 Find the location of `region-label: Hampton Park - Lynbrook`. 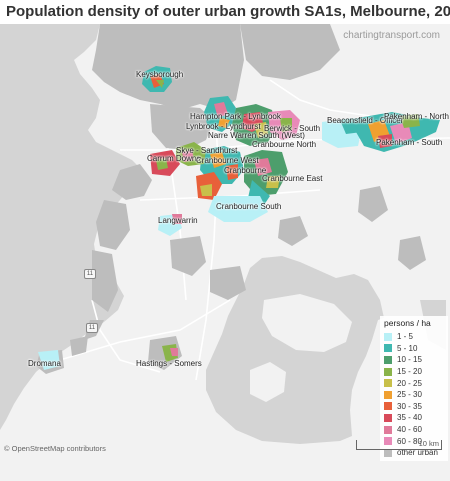

region-label: Hampton Park - Lynbrook is located at coordinates (235, 116).